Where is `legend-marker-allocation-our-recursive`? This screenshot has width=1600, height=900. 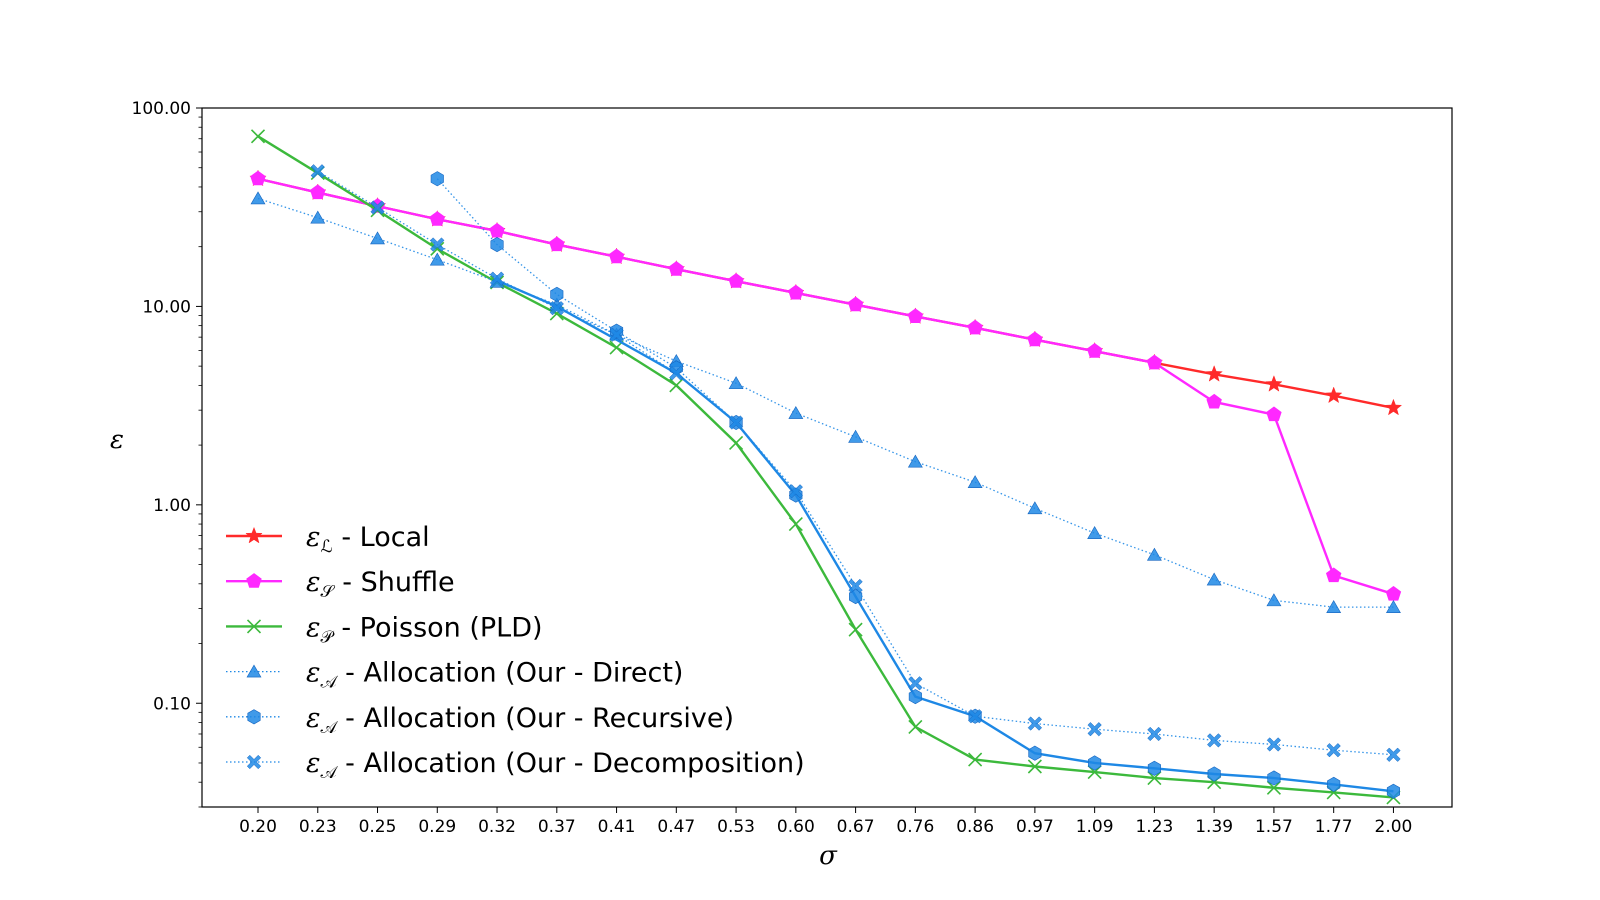
legend-marker-allocation-our-recursive is located at coordinates (254, 717).